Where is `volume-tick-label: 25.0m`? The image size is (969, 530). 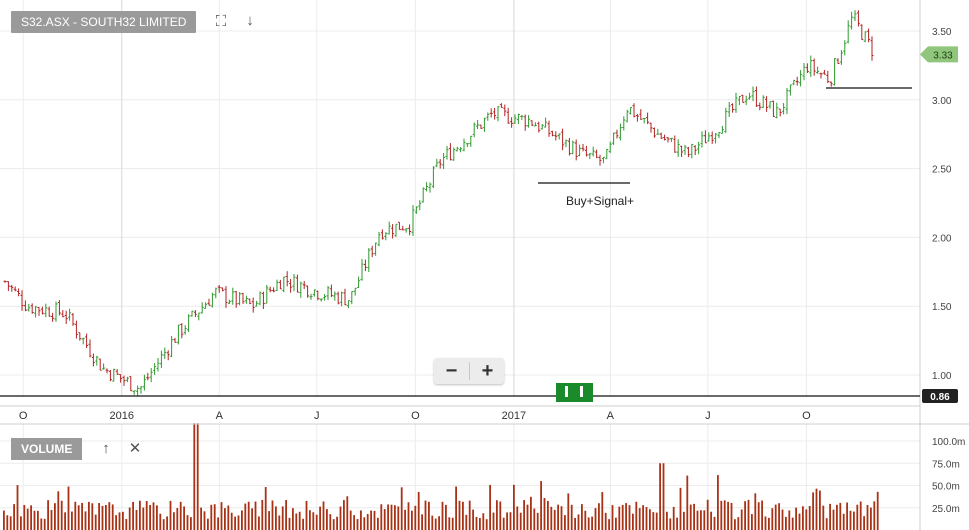
volume-tick-label: 25.0m is located at coordinates (946, 509).